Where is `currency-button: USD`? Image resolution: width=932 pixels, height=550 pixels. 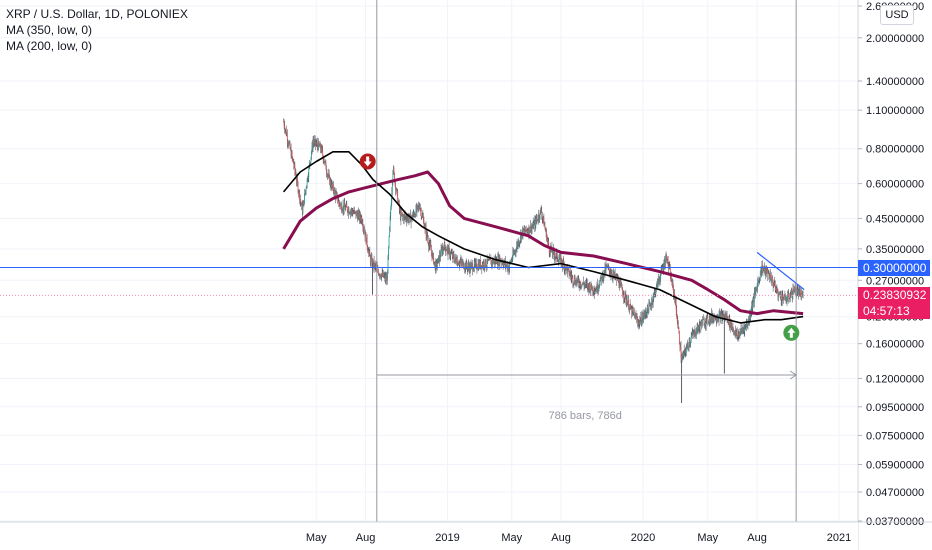 currency-button: USD is located at coordinates (897, 15).